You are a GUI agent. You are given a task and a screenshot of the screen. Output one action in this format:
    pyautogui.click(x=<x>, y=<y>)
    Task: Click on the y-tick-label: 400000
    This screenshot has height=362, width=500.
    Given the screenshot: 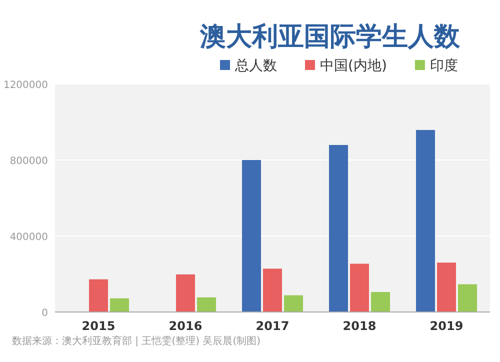 What is the action you would take?
    pyautogui.click(x=29, y=237)
    